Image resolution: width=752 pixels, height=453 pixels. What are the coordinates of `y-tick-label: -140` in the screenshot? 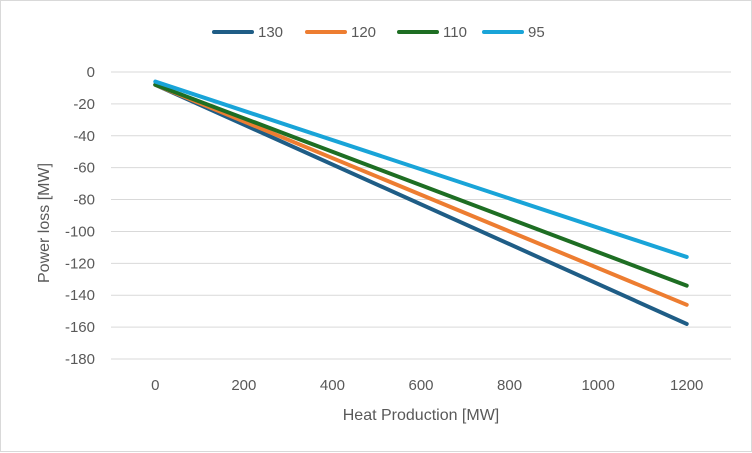 It's located at (80, 295).